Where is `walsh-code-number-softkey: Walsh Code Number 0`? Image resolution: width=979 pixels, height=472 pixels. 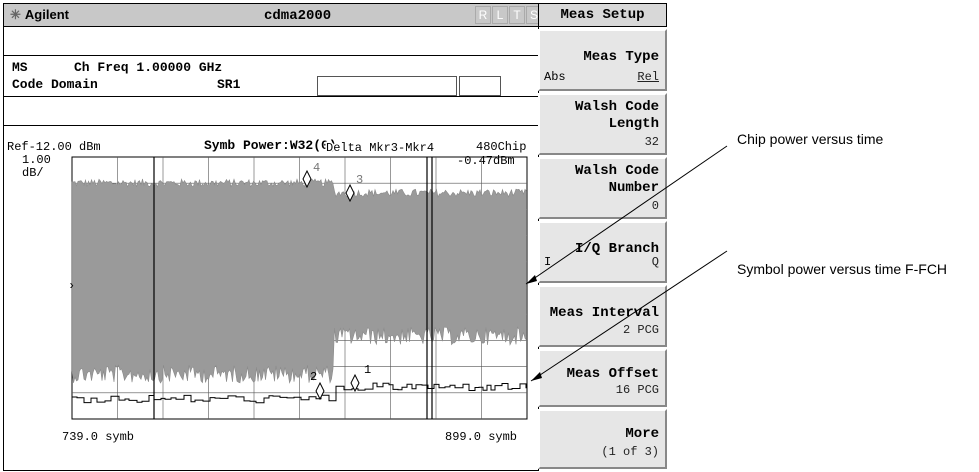 walsh-code-number-softkey: Walsh Code Number 0 is located at coordinates (602, 188).